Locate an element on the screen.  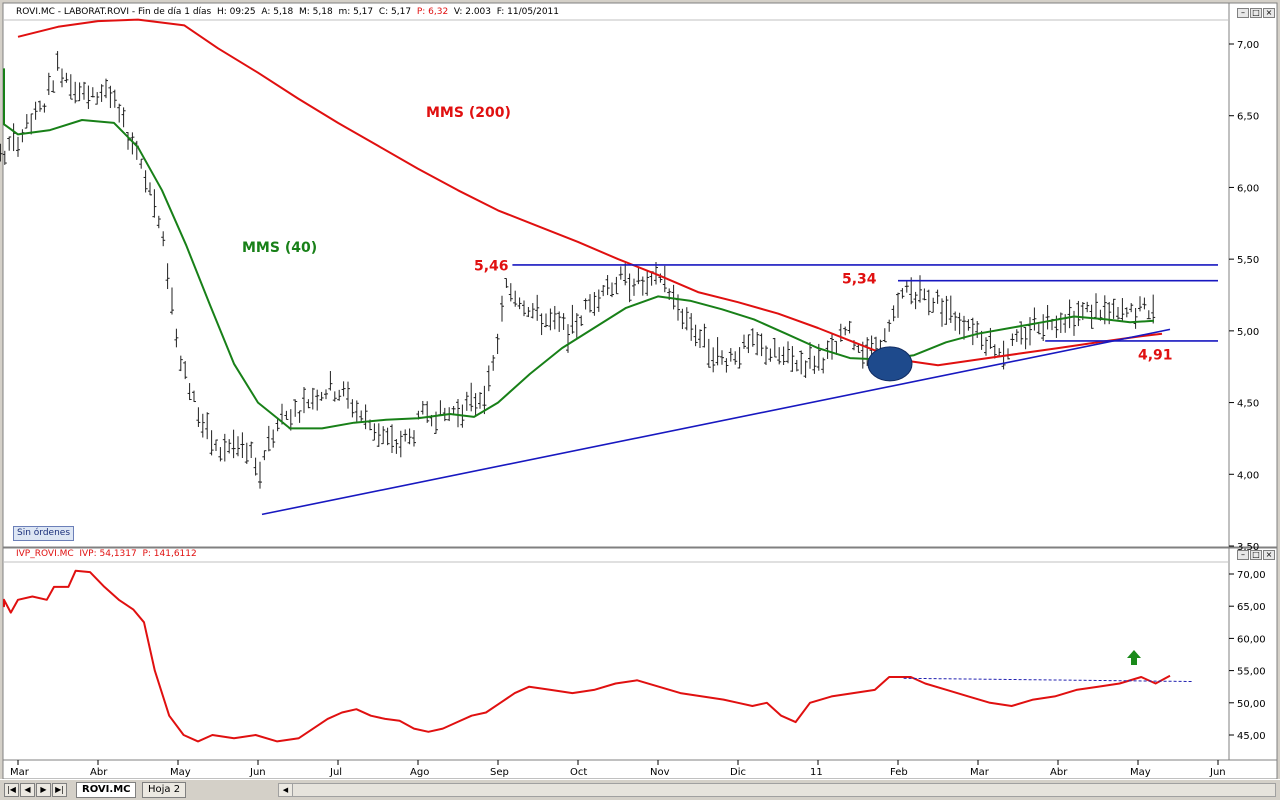
up-arrow-shape is located at coordinates (1134, 658).